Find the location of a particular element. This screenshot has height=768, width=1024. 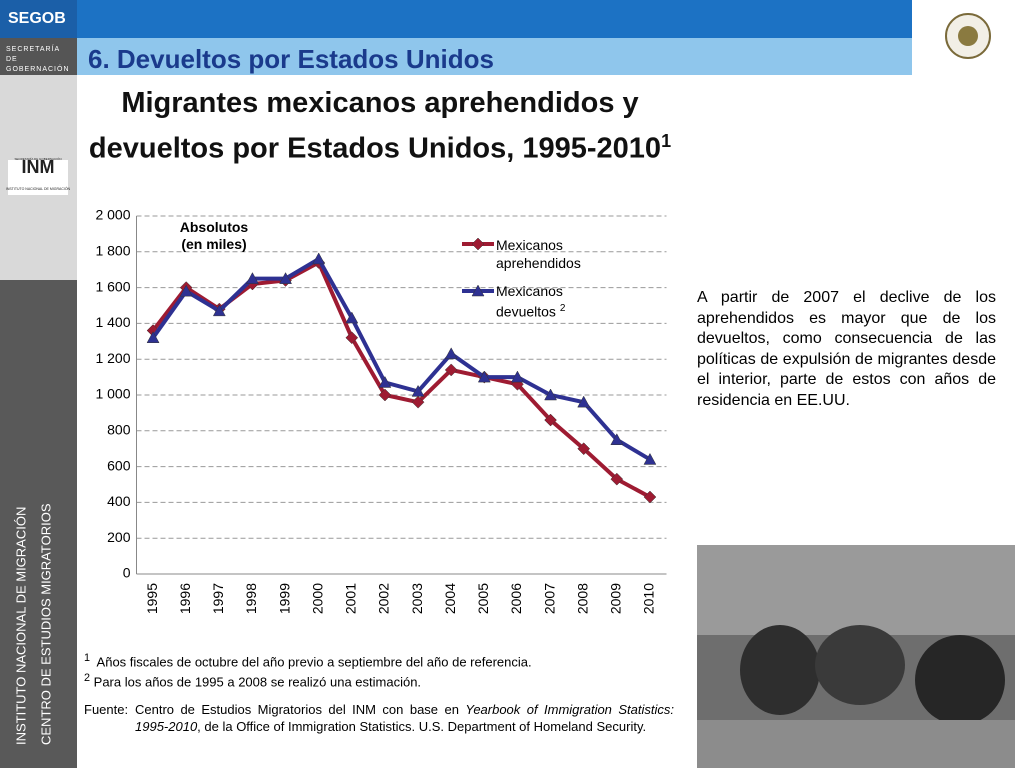

x-tick-label: 2000 is located at coordinates (317, 598).